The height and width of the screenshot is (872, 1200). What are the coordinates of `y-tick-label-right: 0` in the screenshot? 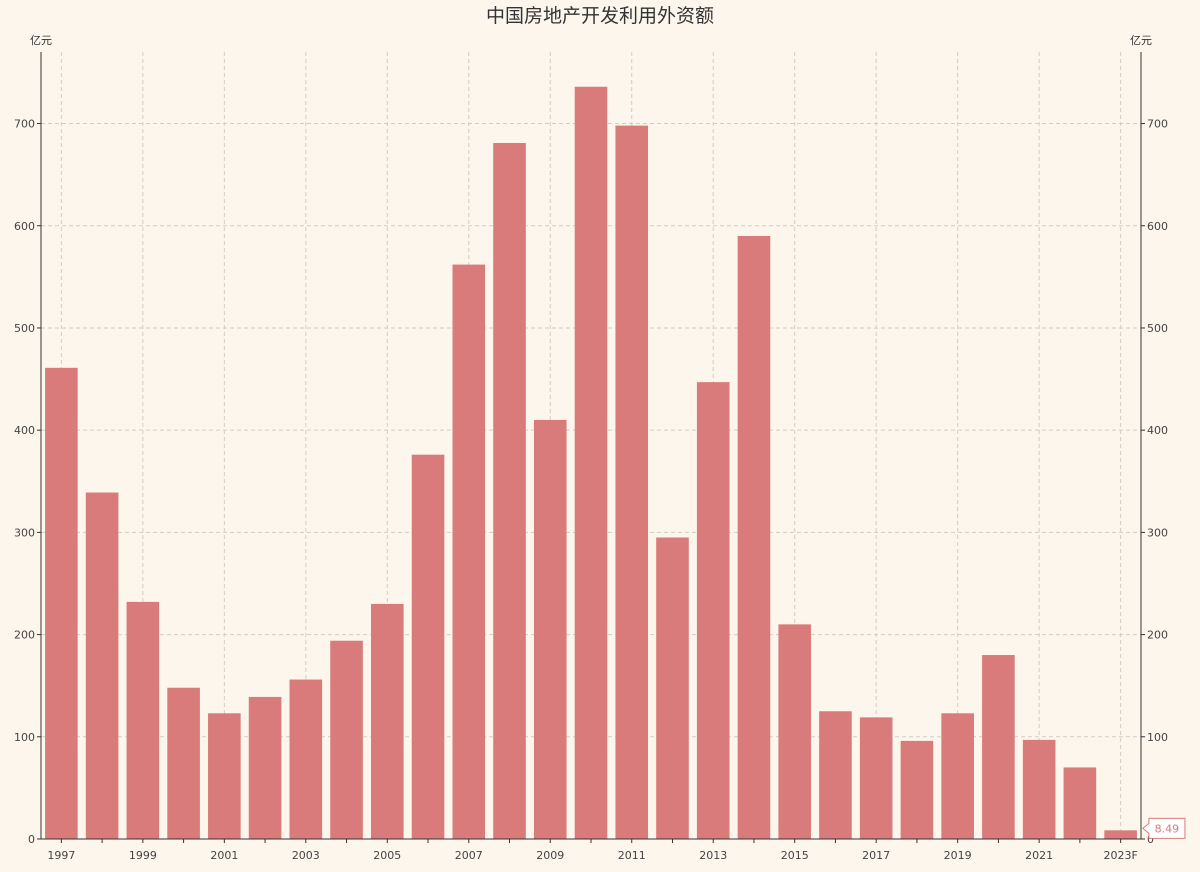 It's located at (1150, 839).